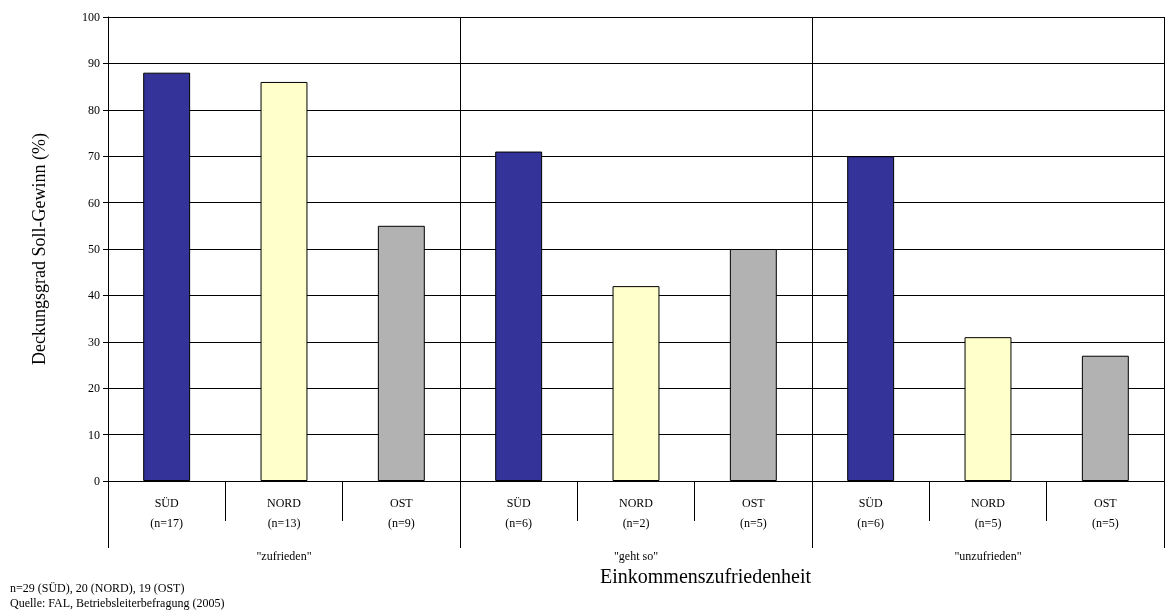 The width and height of the screenshot is (1173, 611). What do you see at coordinates (94, 202) in the screenshot?
I see `y-tick-label: 60` at bounding box center [94, 202].